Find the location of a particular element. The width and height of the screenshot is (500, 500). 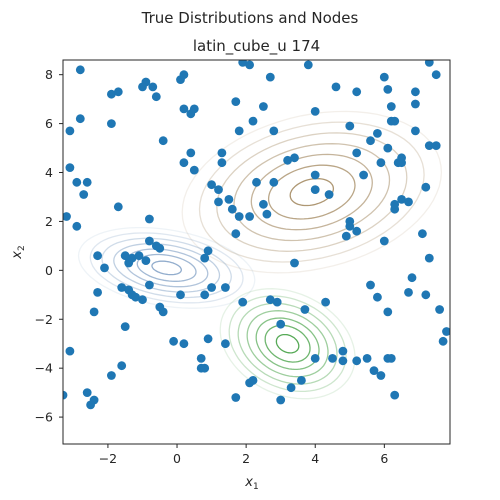

x-axis-label: x1 is located at coordinates (251, 483).